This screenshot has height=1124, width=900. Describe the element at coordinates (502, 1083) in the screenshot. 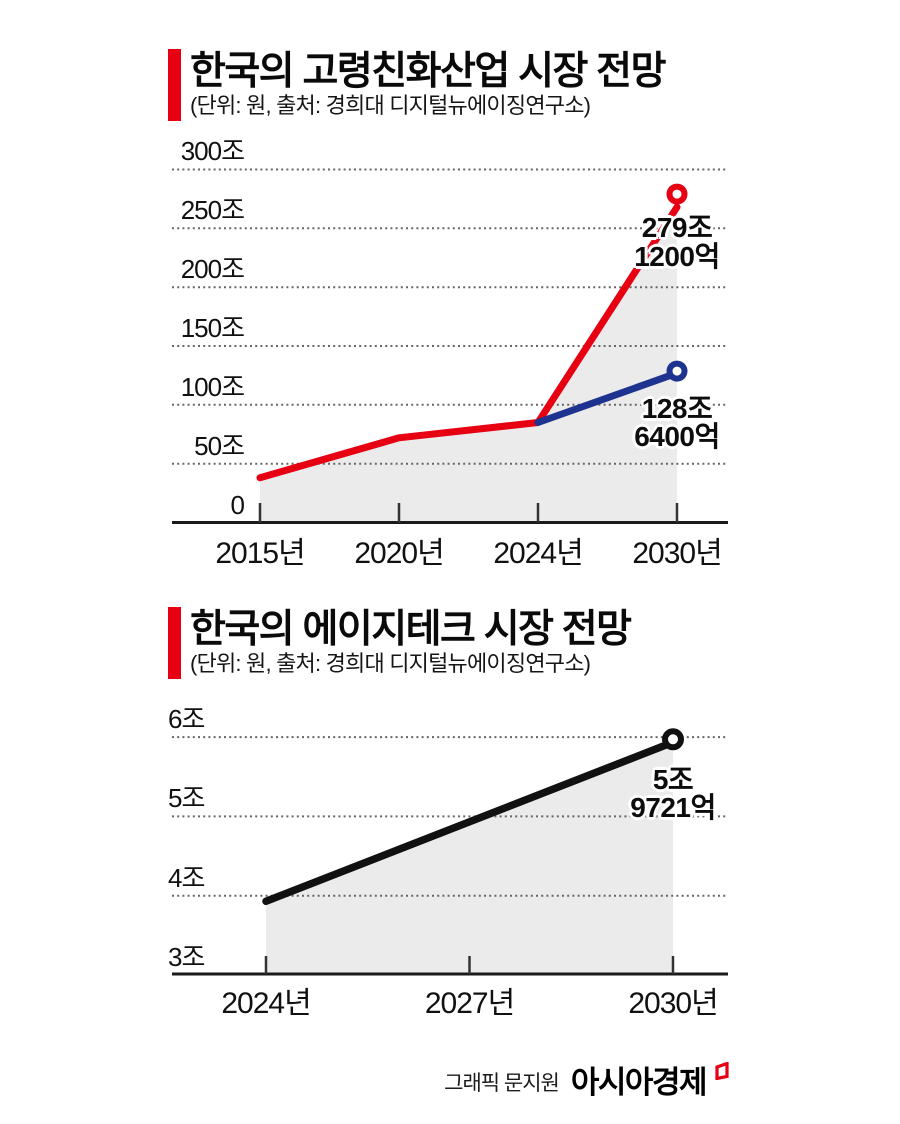

I see `credit-text: 그래픽 문지원` at that location.